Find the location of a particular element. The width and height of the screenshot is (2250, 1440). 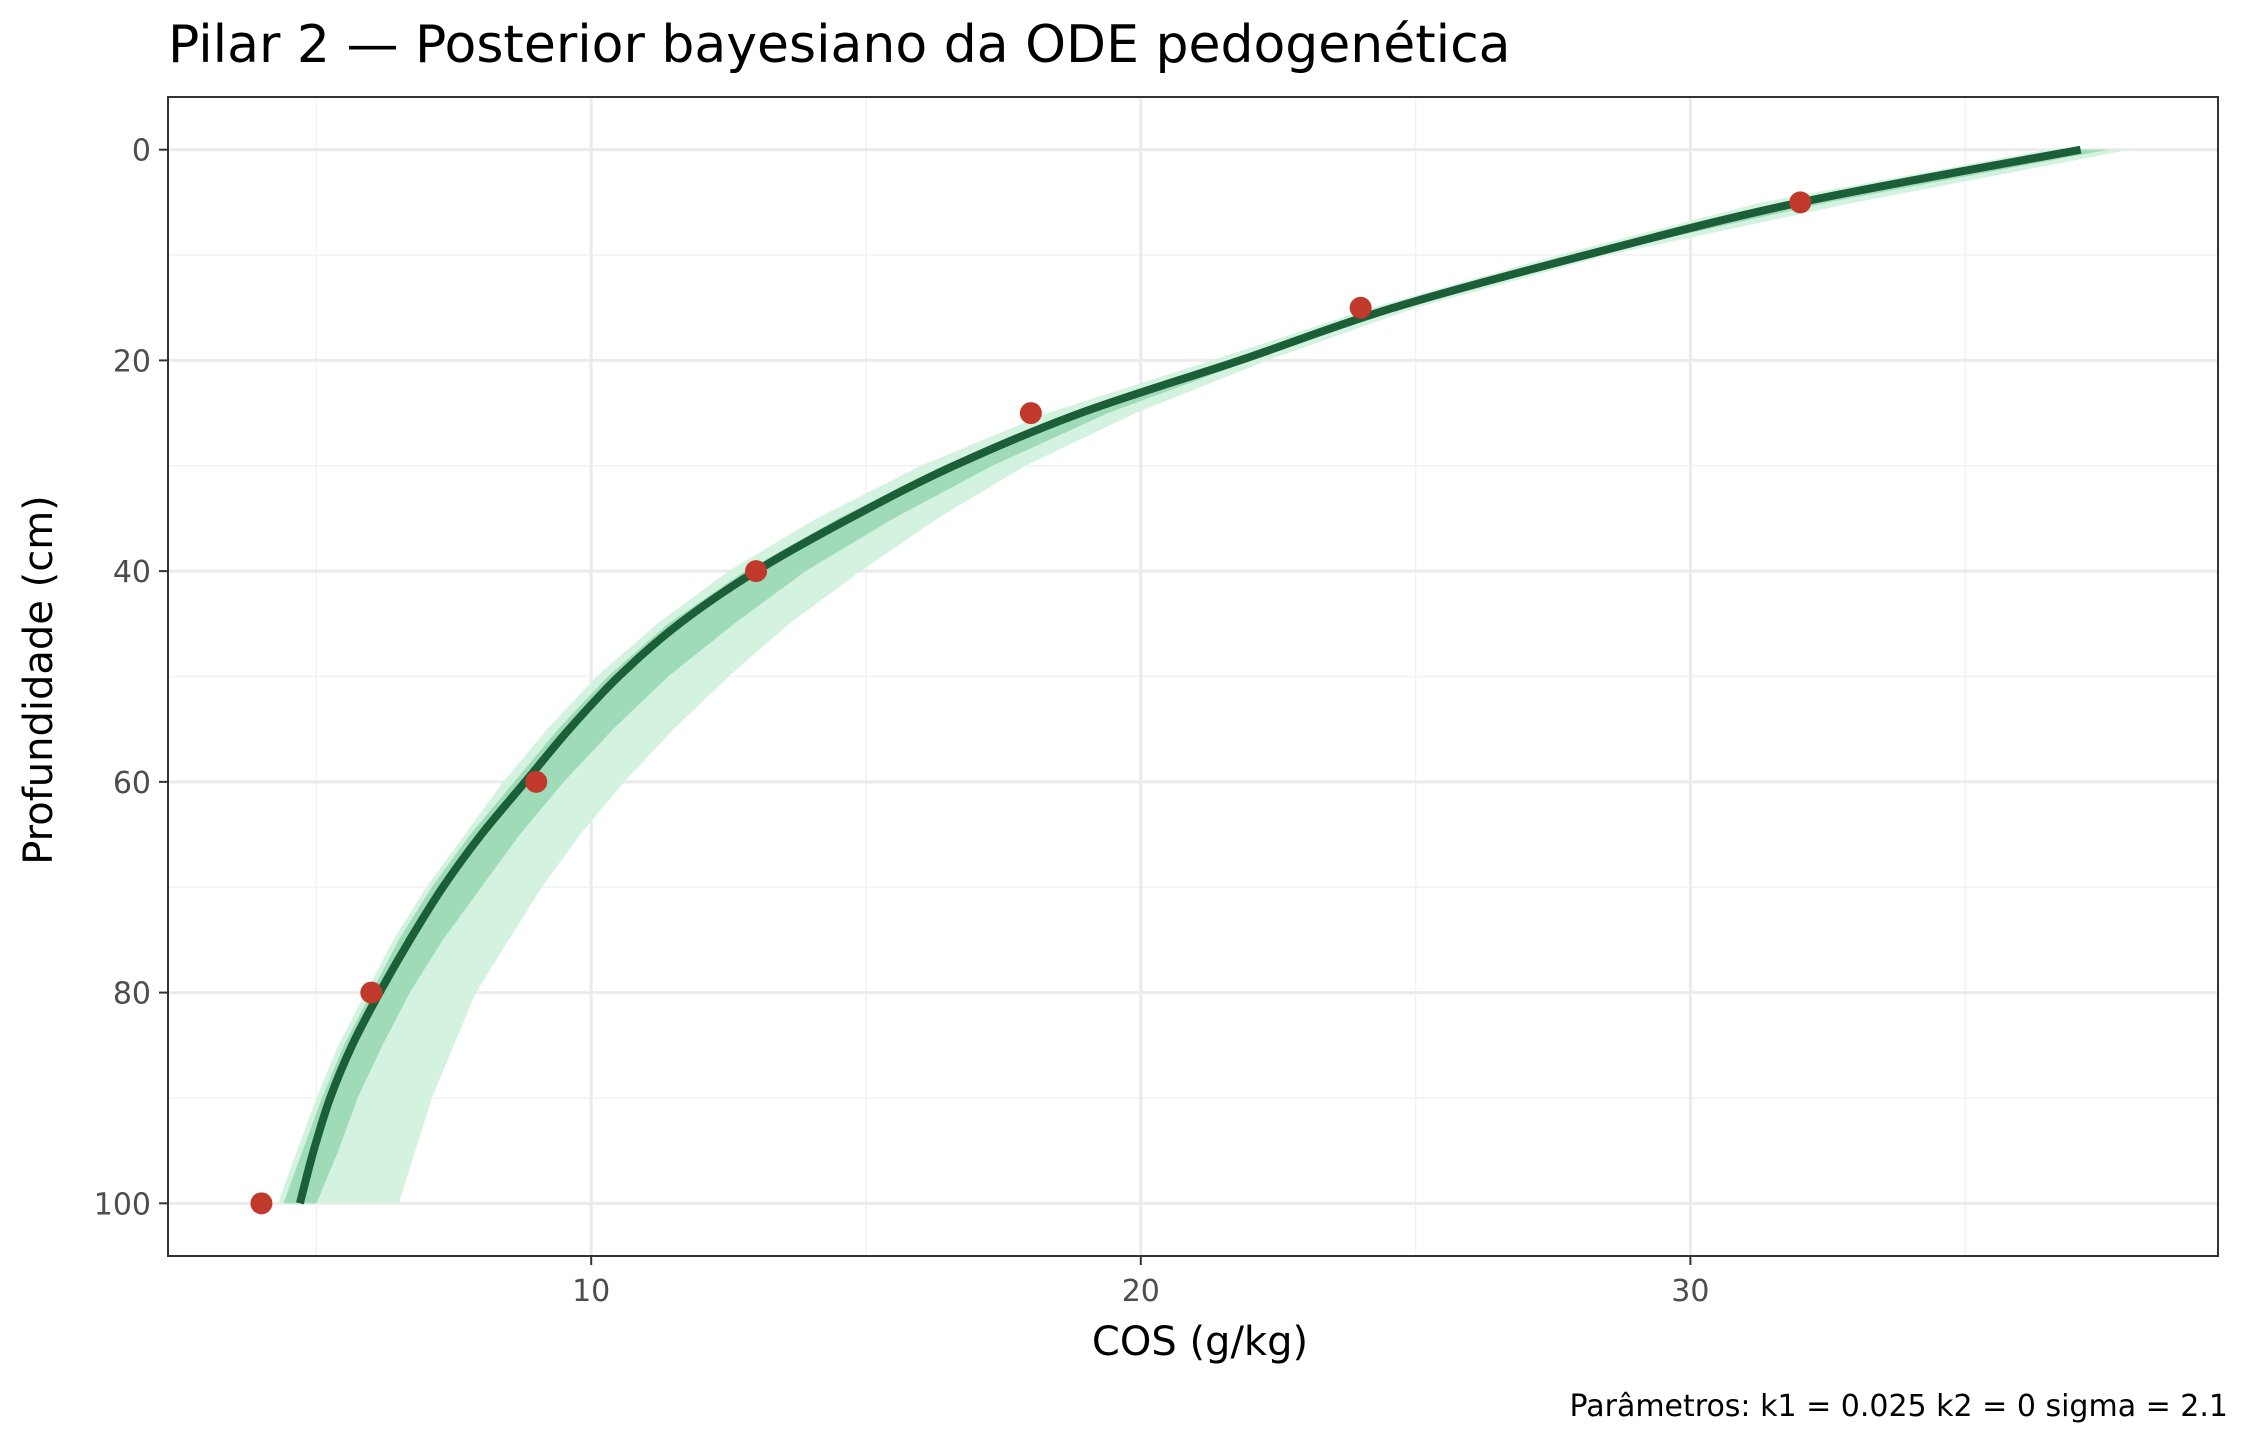

x-axis: 10 20 30 is located at coordinates (1140, 1282).